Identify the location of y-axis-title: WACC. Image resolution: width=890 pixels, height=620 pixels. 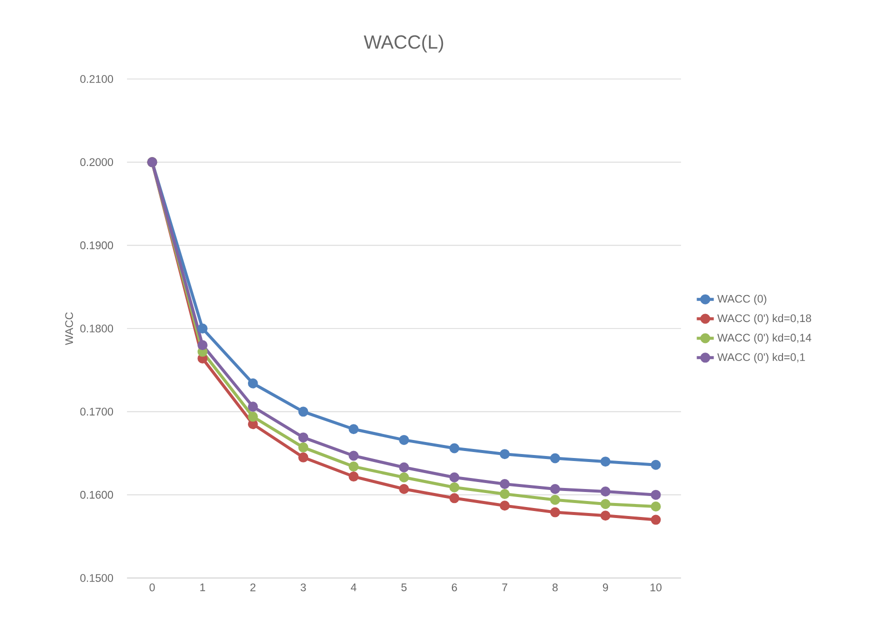
(69, 329).